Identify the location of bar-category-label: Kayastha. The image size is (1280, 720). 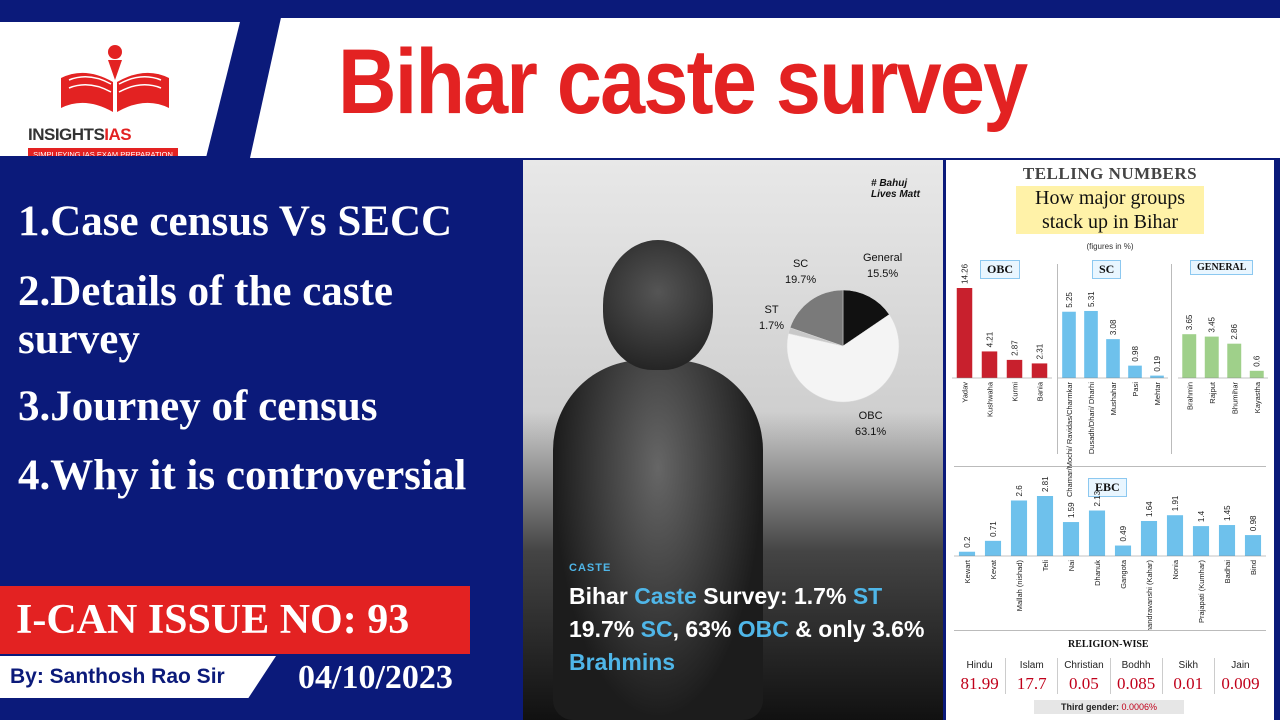
(1257, 397).